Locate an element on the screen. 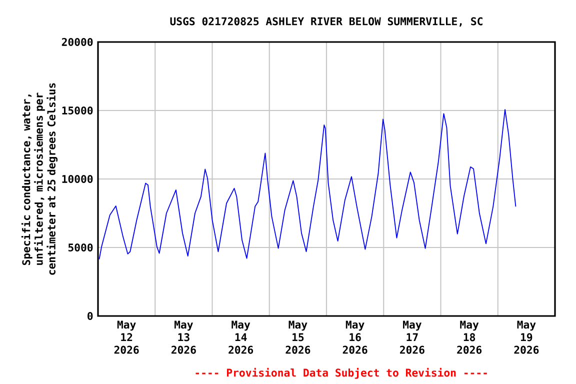  y-tick-label: 10000 is located at coordinates (77, 179).